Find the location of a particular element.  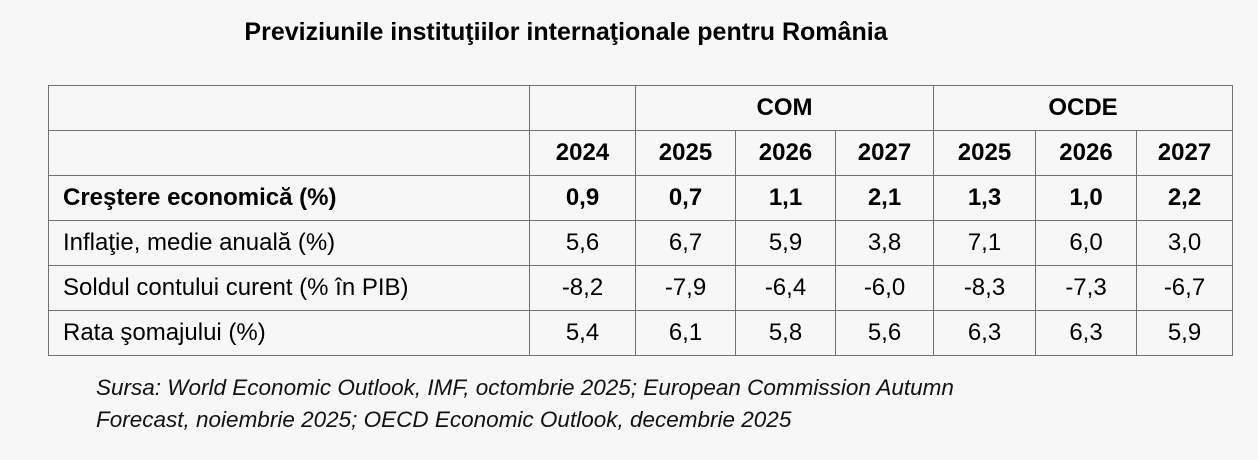

value-cell: 0,7 is located at coordinates (685, 198).